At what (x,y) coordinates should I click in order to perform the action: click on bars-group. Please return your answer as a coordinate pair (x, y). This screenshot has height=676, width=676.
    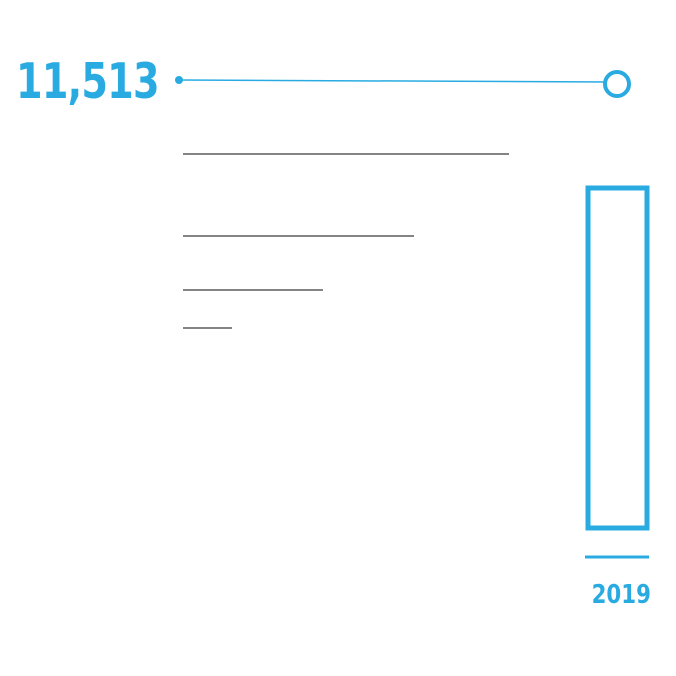
    Looking at the image, I should click on (617, 358).